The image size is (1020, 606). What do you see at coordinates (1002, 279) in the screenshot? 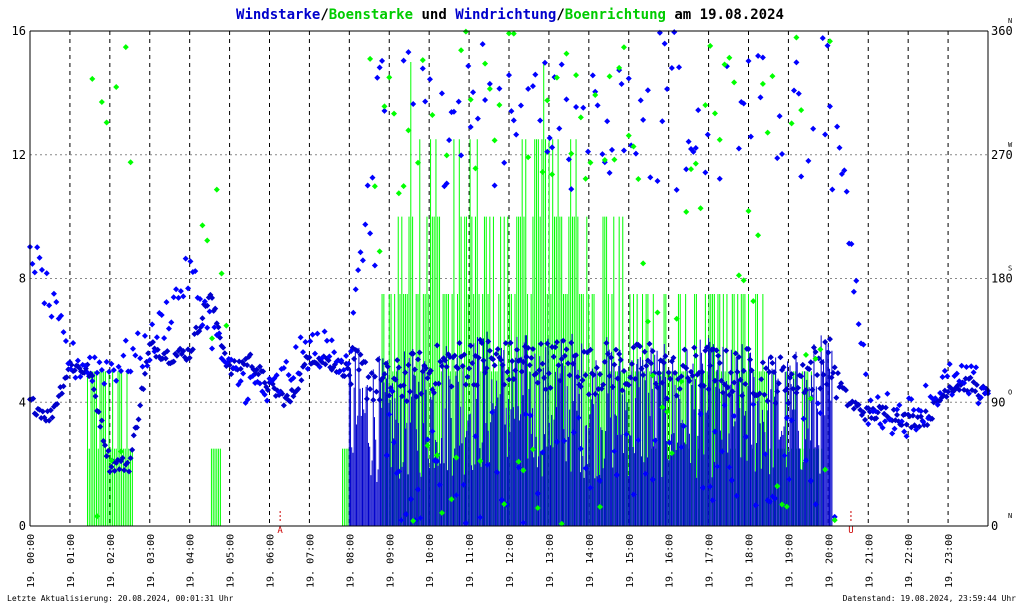
I see `y-right-tick-label: 180` at bounding box center [1002, 279].